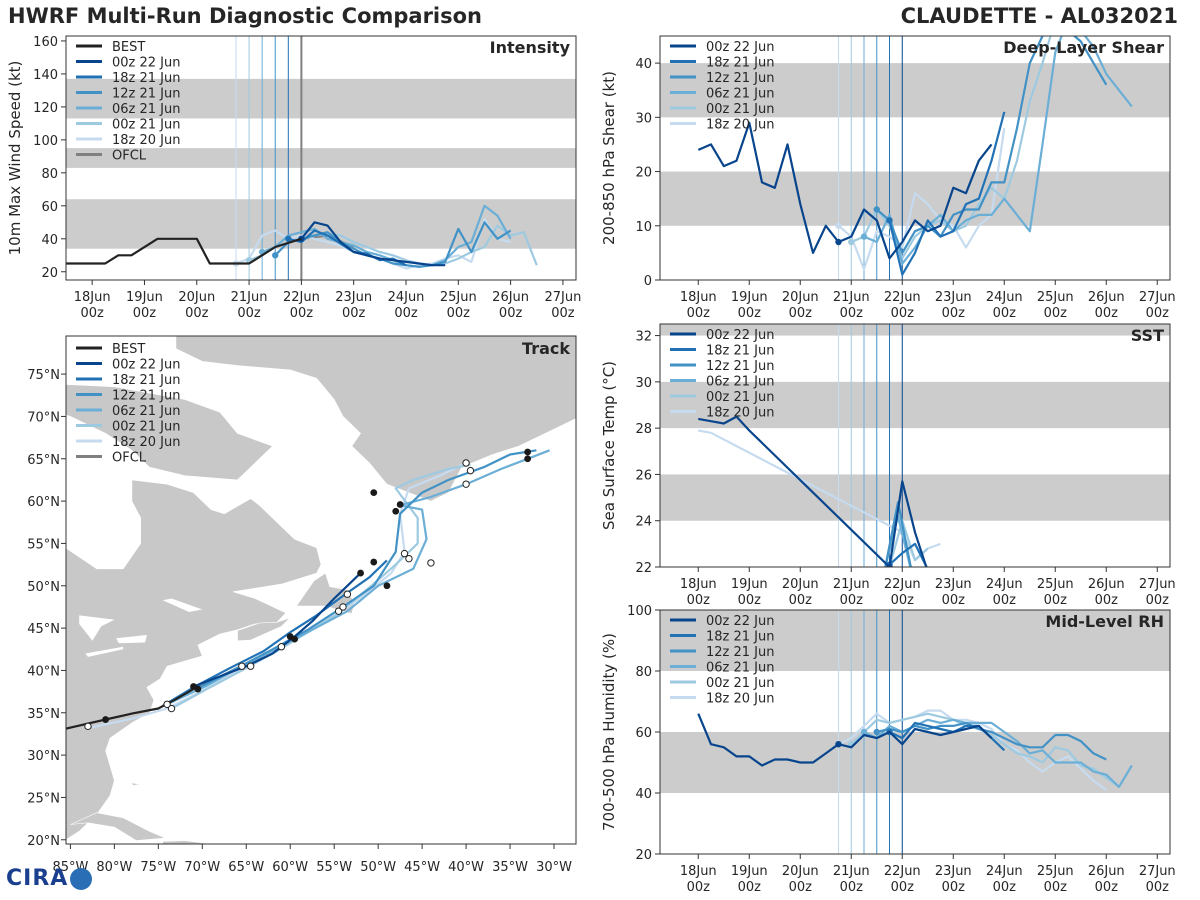 Image resolution: width=1200 pixels, height=900 pixels. What do you see at coordinates (643, 522) in the screenshot?
I see `y-tick-label: 24` at bounding box center [643, 522].